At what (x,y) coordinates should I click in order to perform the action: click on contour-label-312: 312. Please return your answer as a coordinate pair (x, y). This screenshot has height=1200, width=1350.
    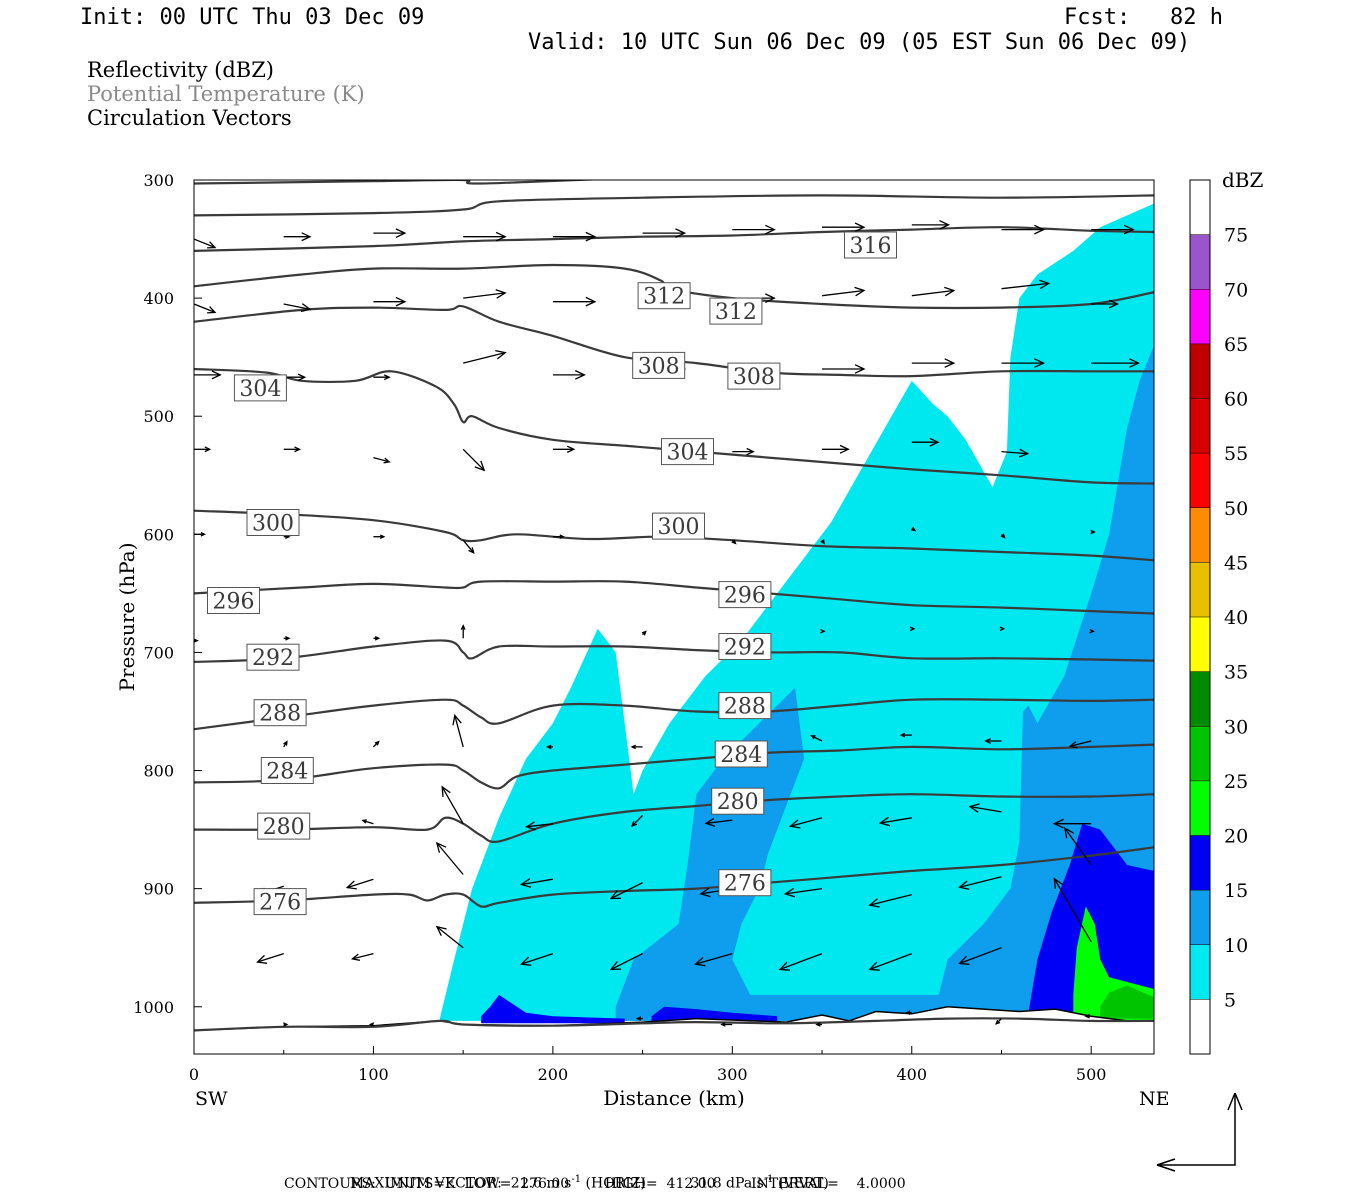
    Looking at the image, I should click on (664, 296).